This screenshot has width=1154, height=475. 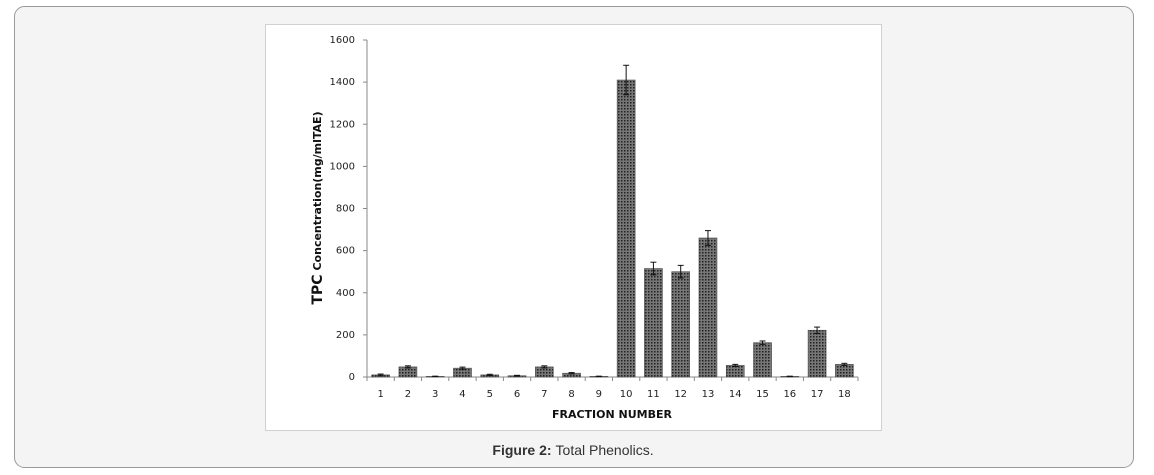 I want to click on x-tick-label: 6, so click(x=517, y=394).